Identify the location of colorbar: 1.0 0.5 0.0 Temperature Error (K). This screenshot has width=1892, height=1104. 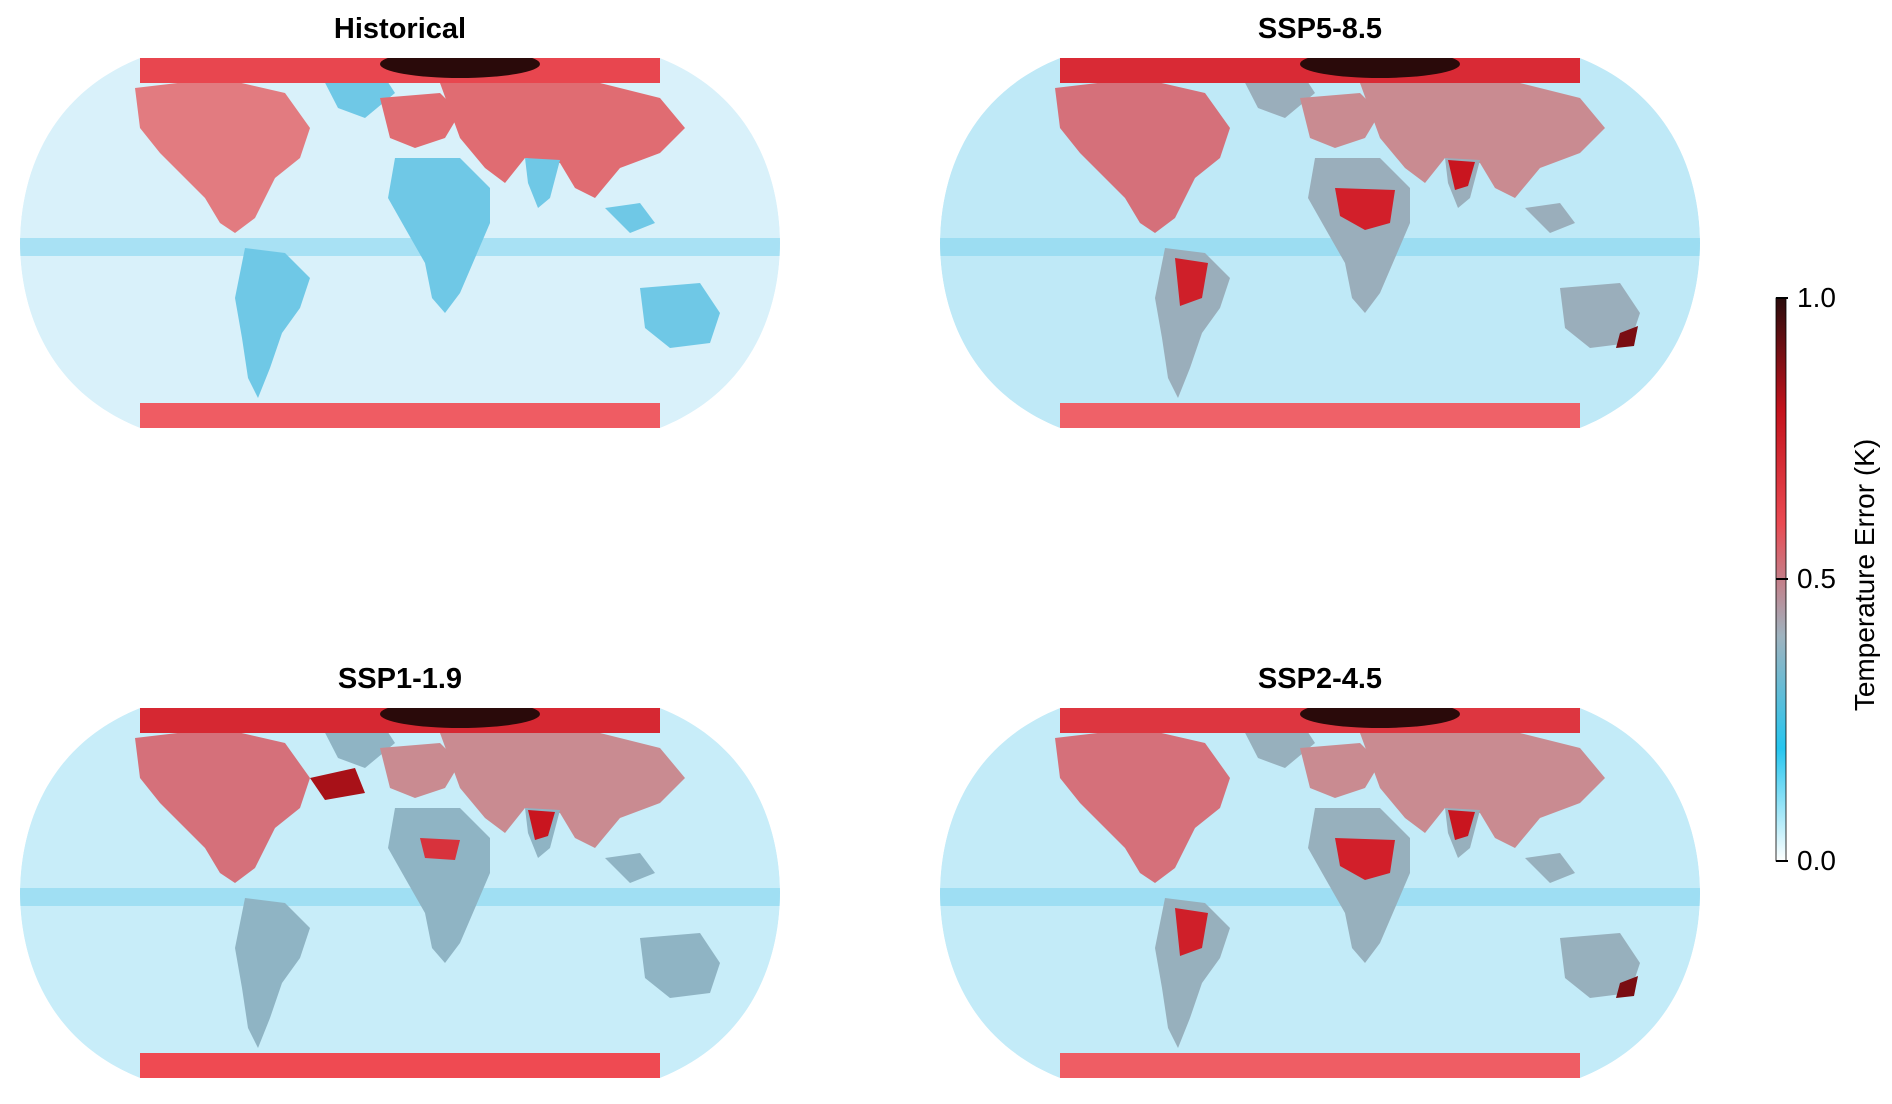
(1833, 579).